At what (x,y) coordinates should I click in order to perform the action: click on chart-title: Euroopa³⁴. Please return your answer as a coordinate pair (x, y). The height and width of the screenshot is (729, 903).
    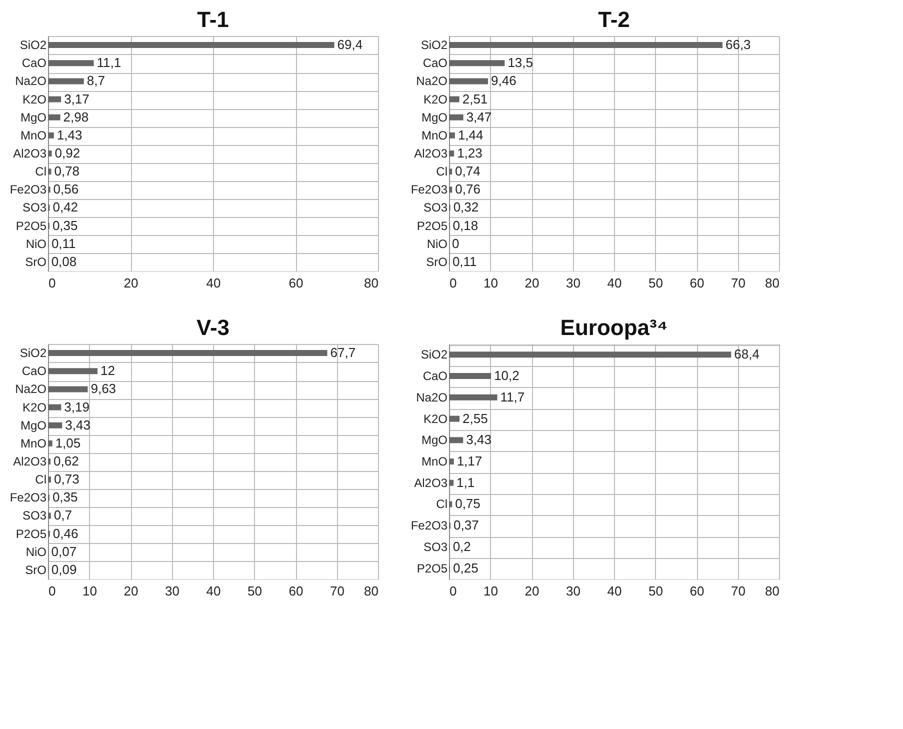
    Looking at the image, I should click on (614, 327).